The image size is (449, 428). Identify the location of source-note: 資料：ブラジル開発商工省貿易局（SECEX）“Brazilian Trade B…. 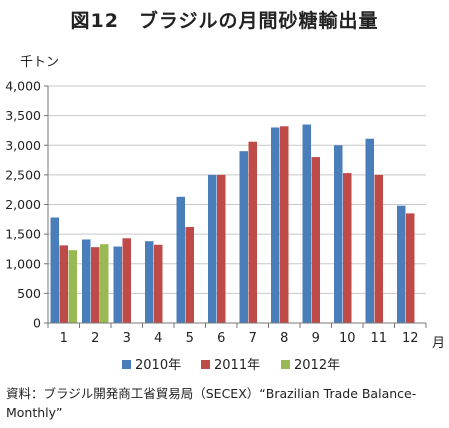
(211, 403).